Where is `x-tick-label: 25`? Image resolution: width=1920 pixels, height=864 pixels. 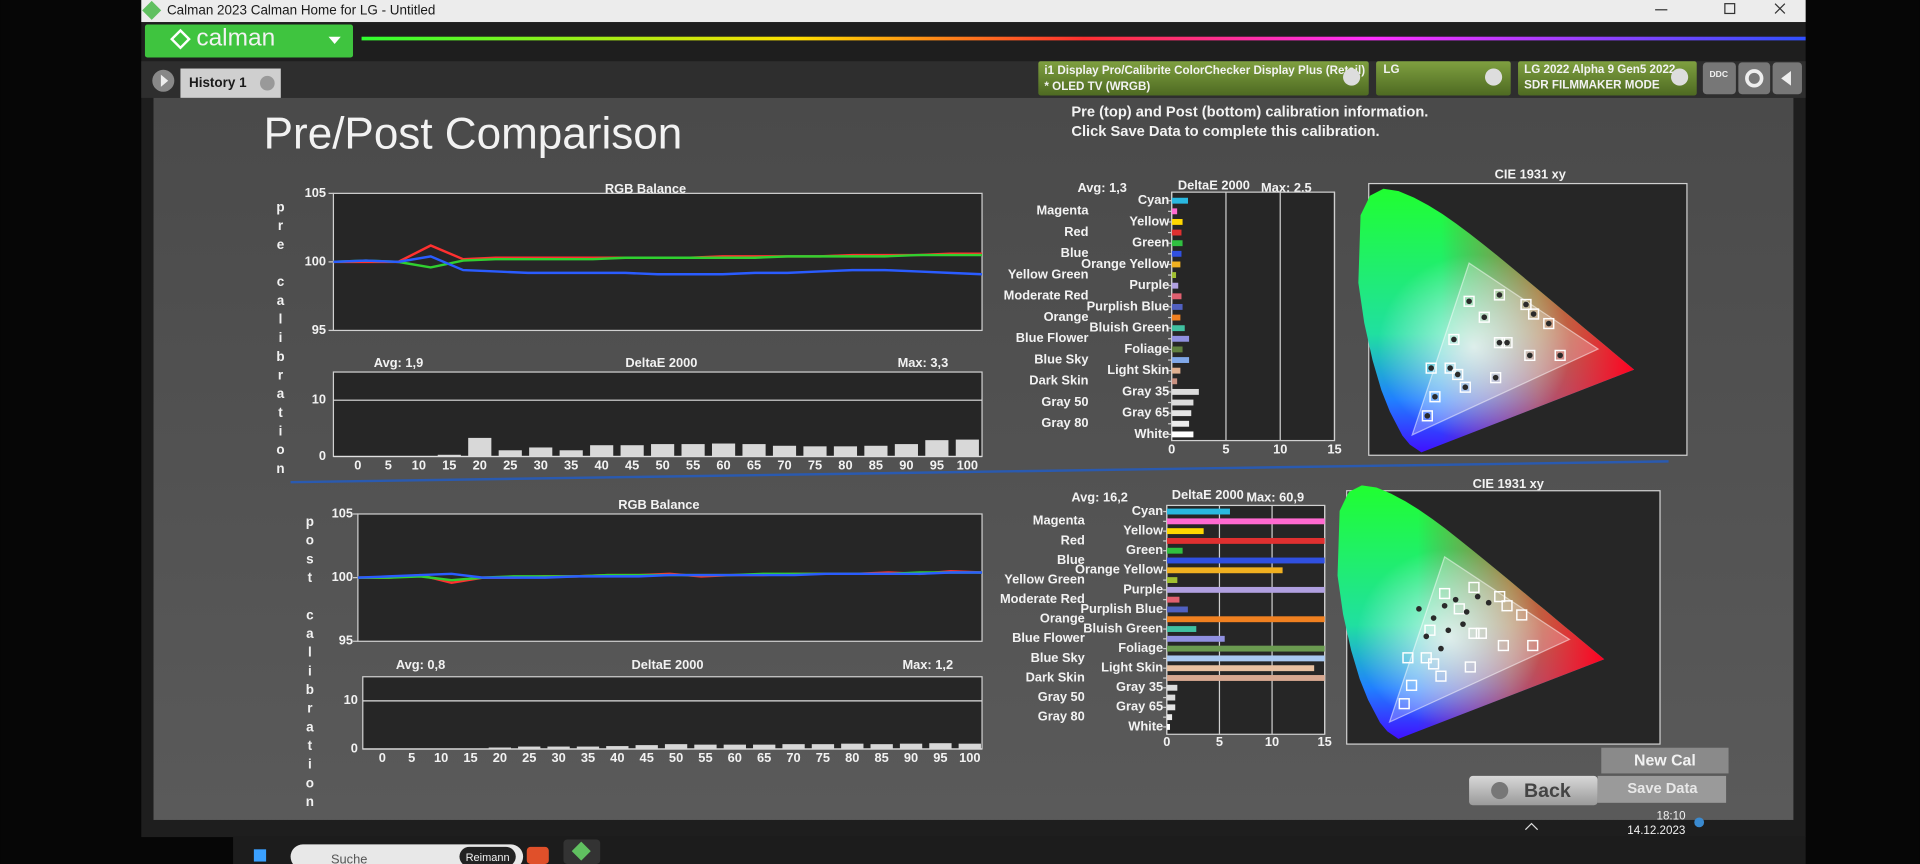
x-tick-label: 25 is located at coordinates (529, 757).